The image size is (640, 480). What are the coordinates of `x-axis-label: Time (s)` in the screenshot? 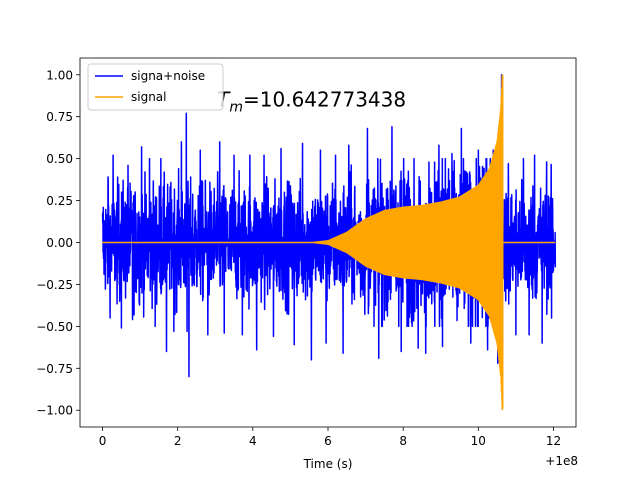 It's located at (328, 464).